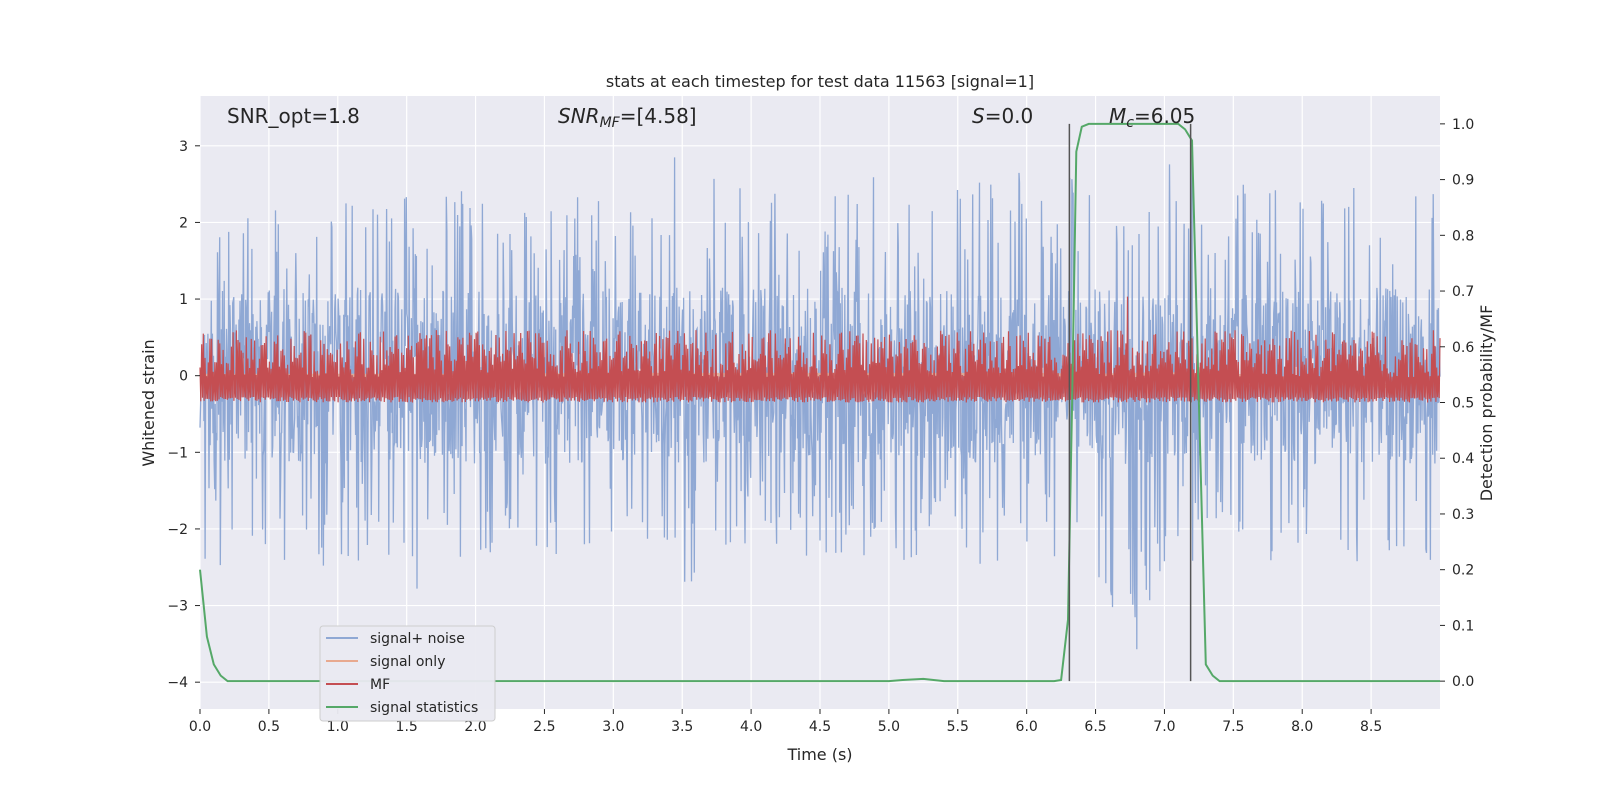 The width and height of the screenshot is (1600, 800). I want to click on y2-tick-label: 0.0, so click(1463, 682).